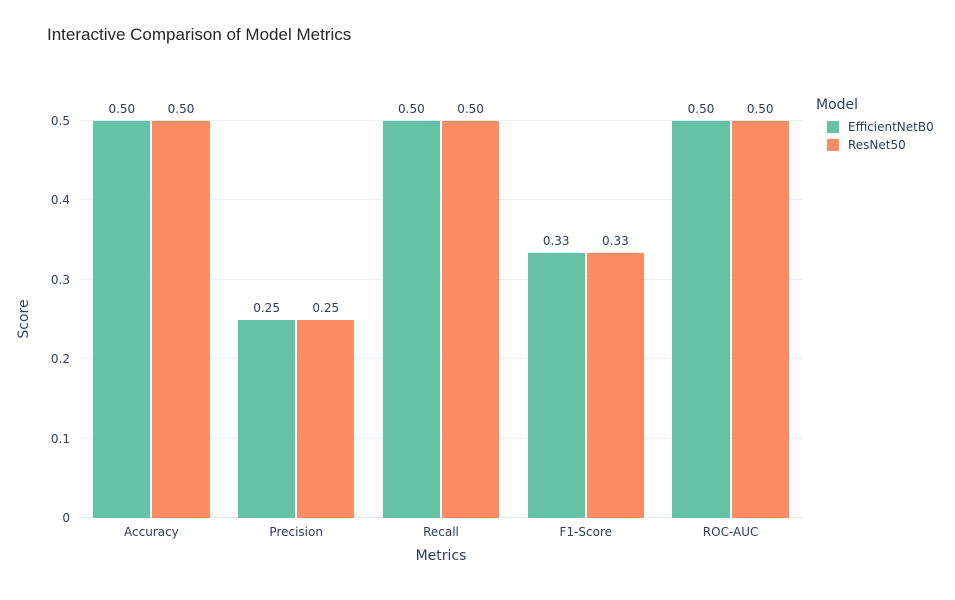  Describe the element at coordinates (730, 532) in the screenshot. I see `x-tick-label-roc-auc: ROC-AUC` at that location.